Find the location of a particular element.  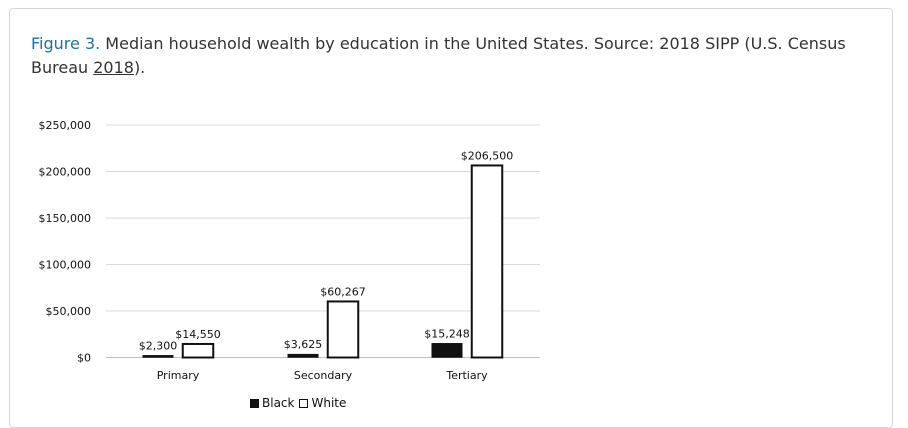

bar-white-primary is located at coordinates (198, 350).